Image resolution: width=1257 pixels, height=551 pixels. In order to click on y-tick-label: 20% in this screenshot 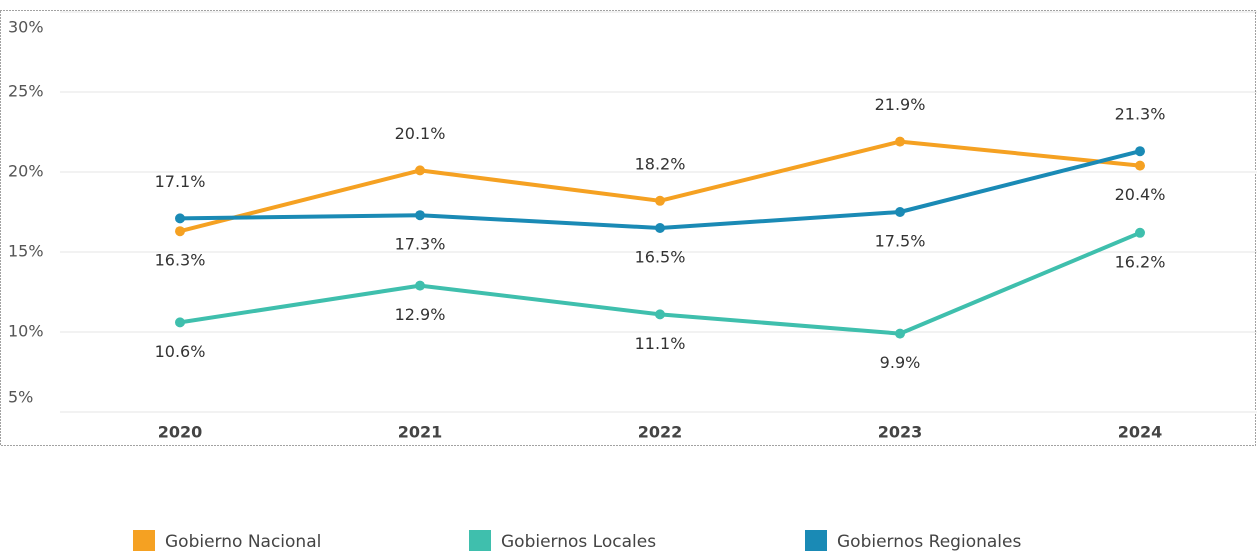, I will do `click(26, 171)`.